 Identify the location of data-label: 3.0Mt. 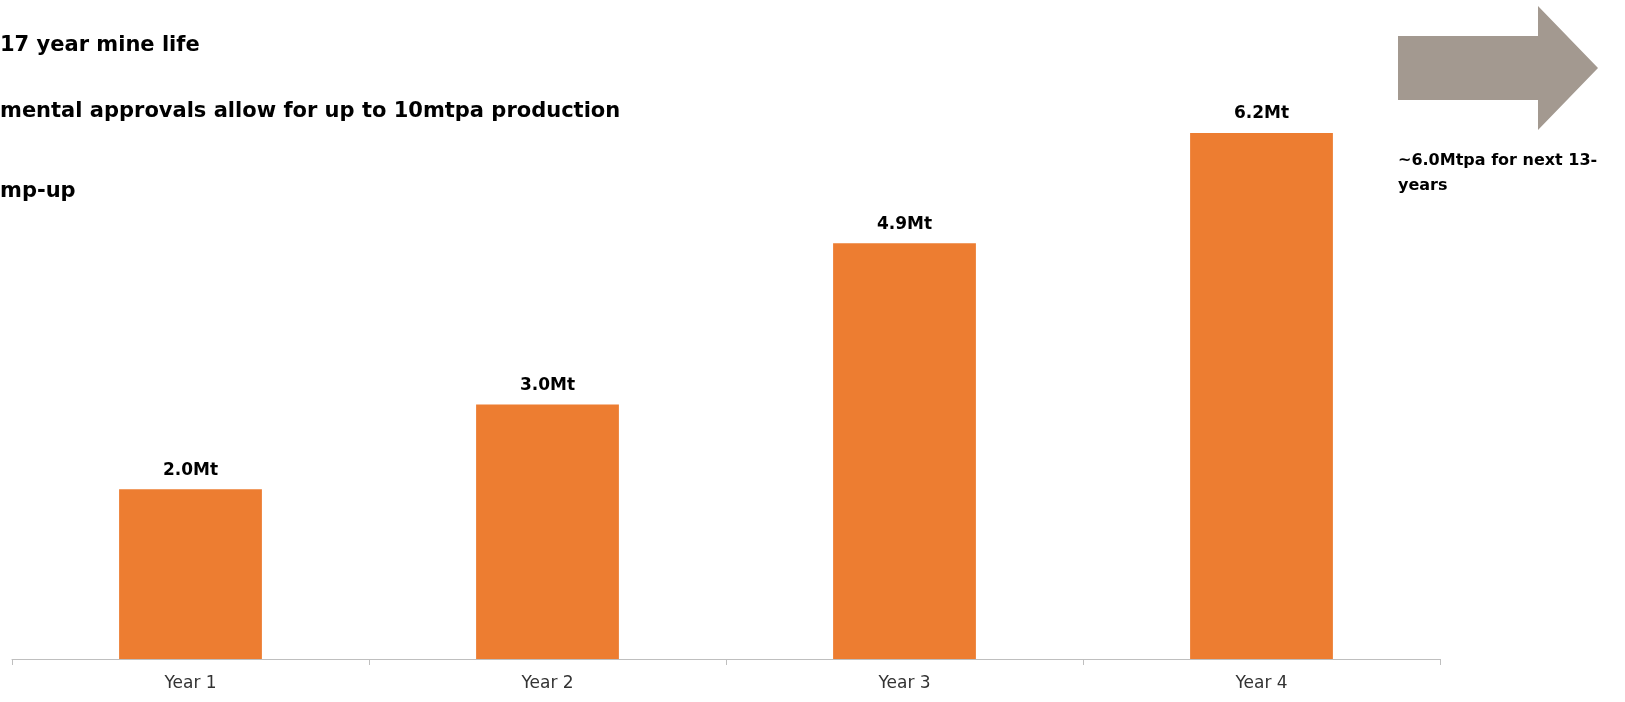
(547, 383).